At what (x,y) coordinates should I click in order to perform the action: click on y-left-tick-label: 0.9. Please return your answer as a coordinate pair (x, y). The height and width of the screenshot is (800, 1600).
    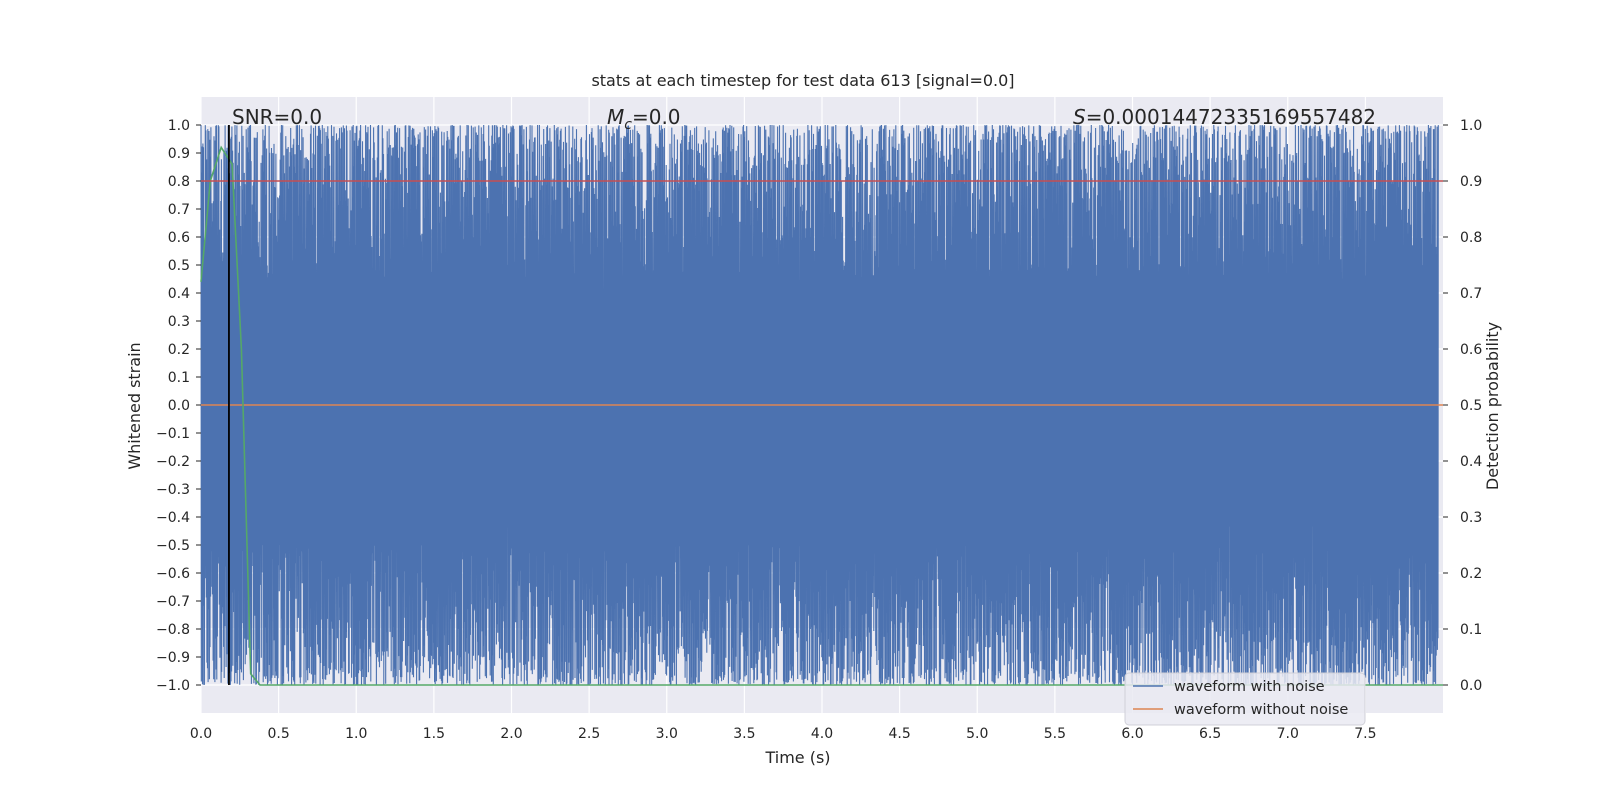
    Looking at the image, I should click on (179, 154).